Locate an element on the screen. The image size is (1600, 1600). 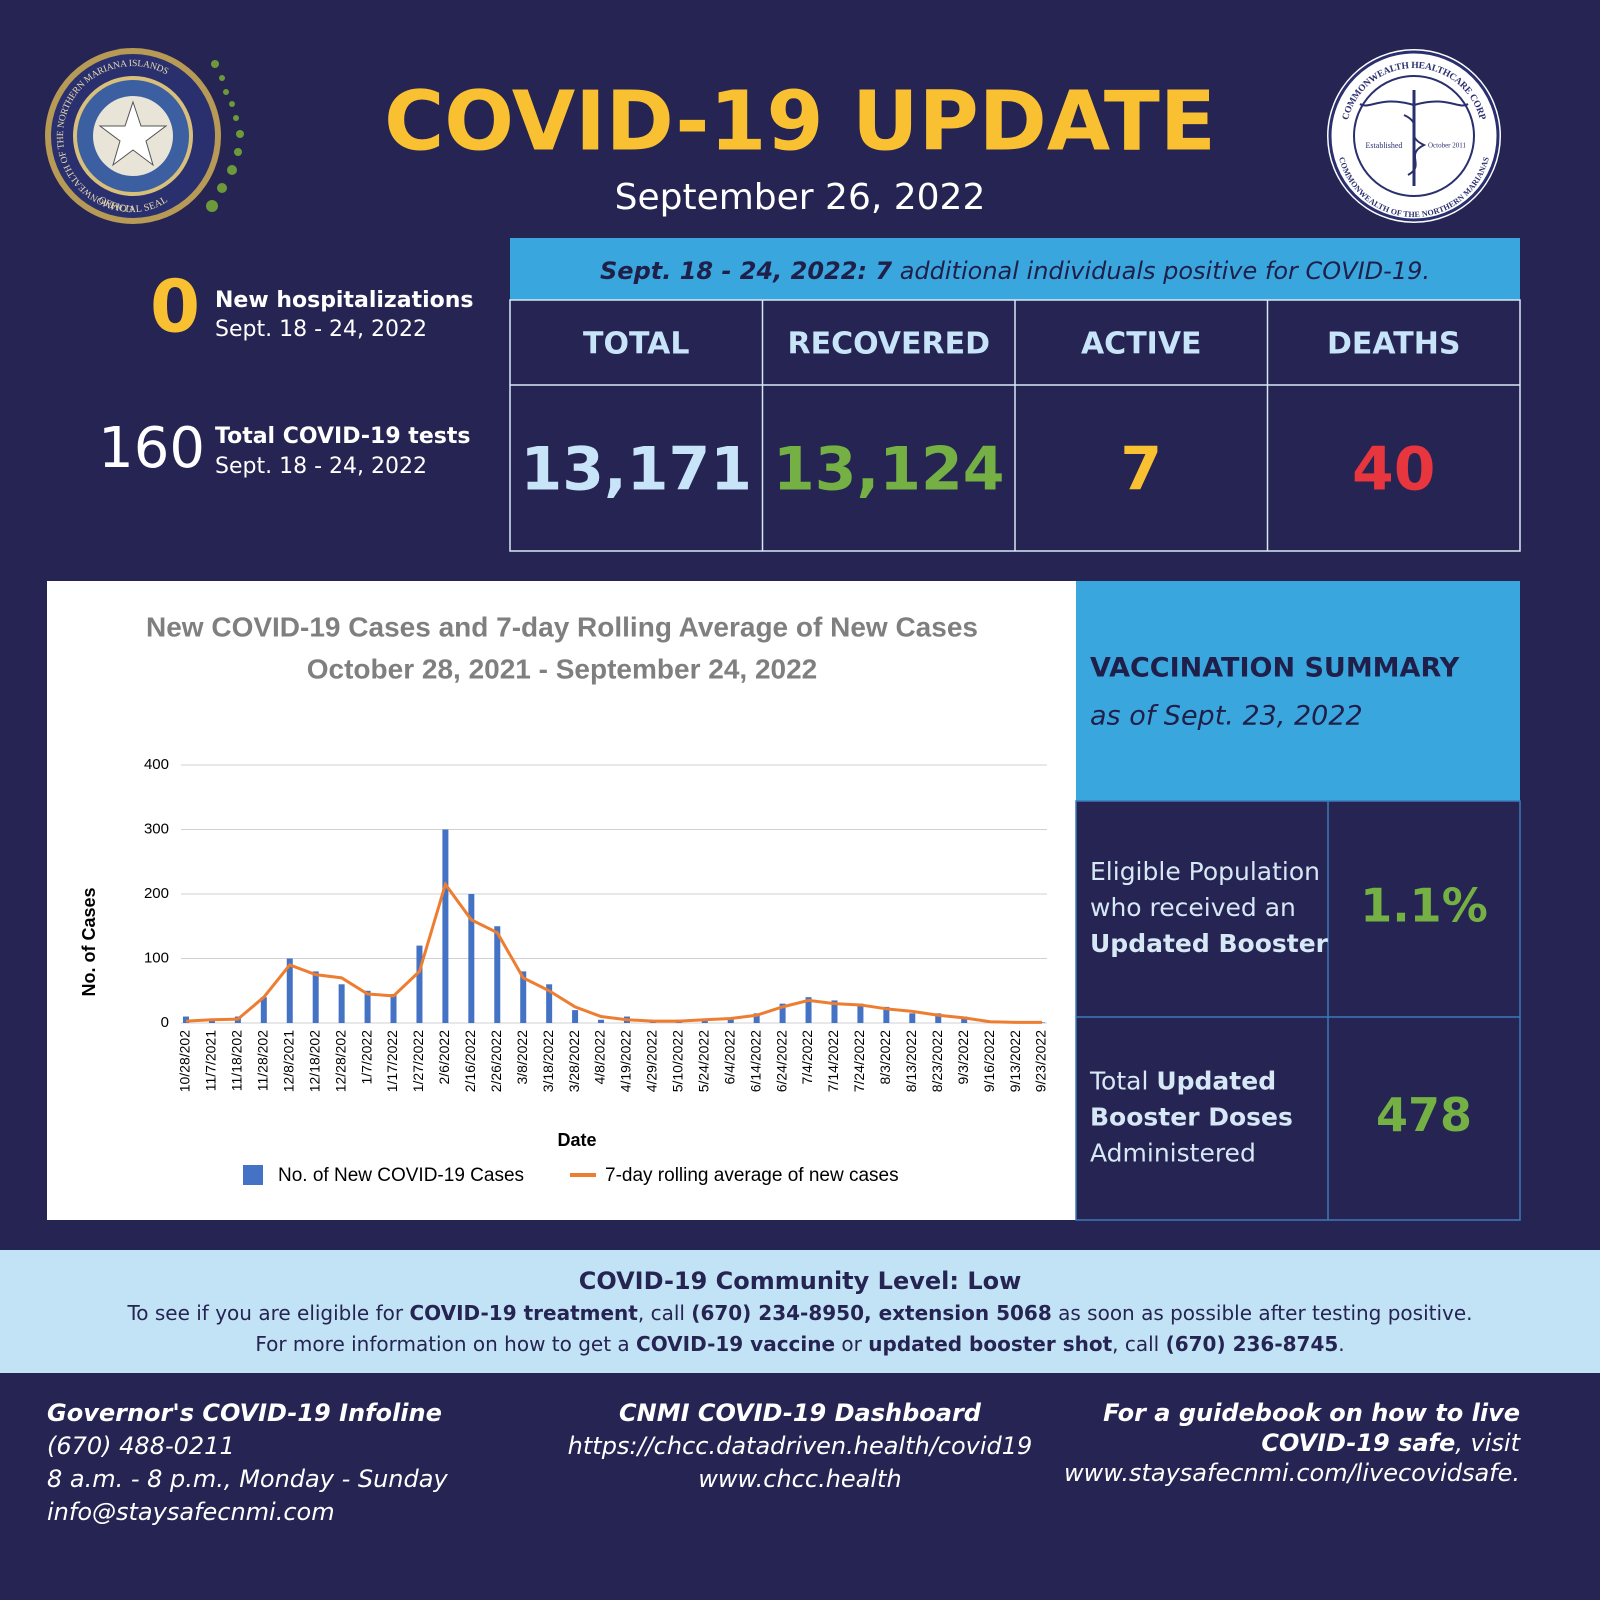
seal-established: Established is located at coordinates (1384, 145).